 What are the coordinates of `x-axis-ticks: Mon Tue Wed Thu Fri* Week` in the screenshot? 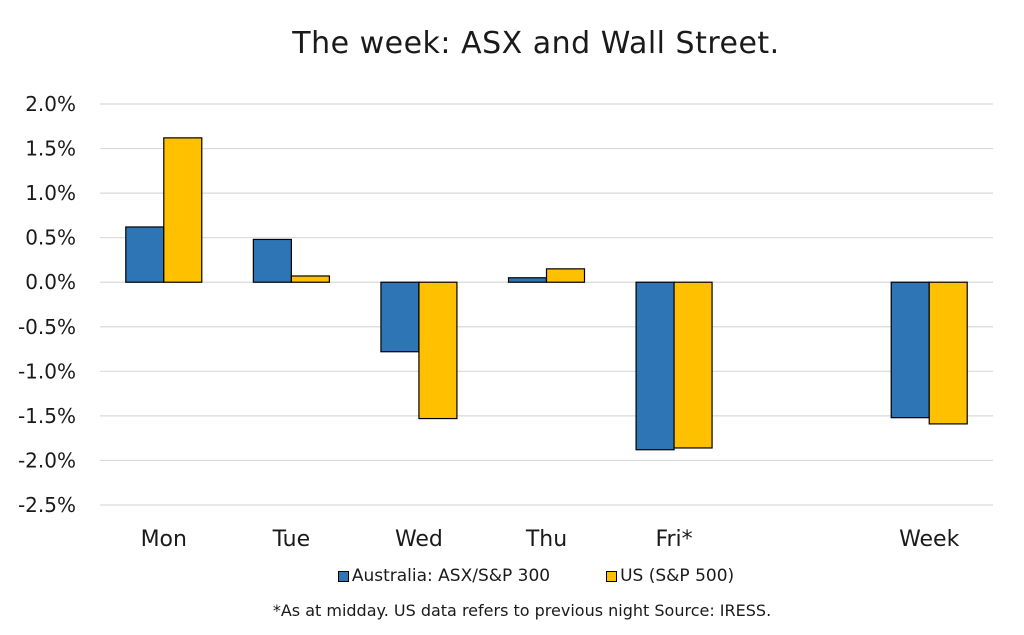 It's located at (550, 539).